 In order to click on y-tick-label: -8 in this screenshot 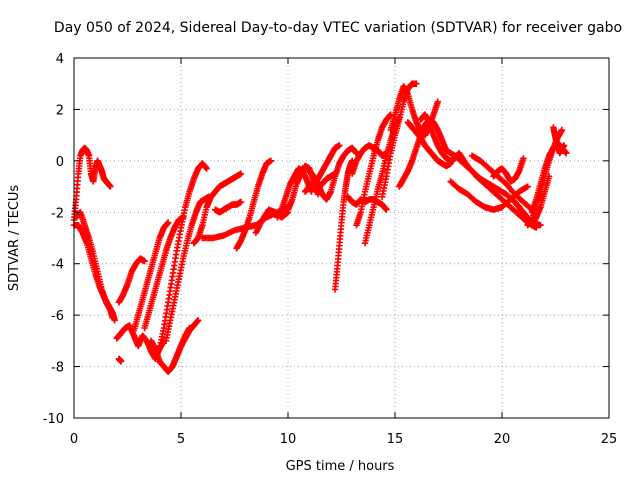, I will do `click(57, 368)`.